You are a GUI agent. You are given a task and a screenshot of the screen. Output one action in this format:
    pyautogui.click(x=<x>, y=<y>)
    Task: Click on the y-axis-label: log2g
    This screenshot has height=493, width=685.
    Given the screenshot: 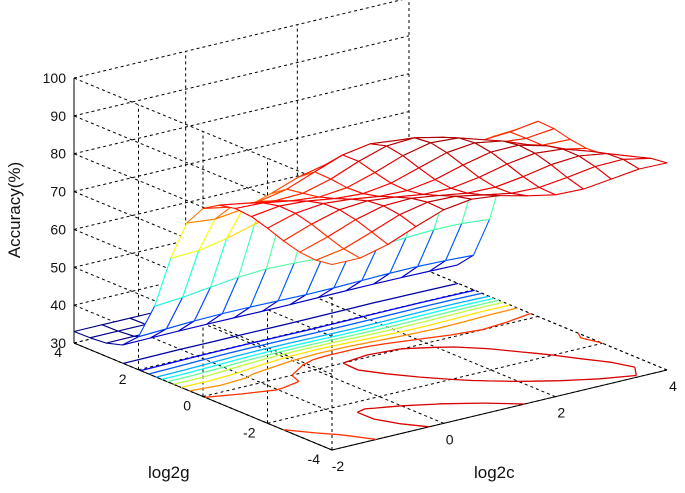 What is the action you would take?
    pyautogui.click(x=169, y=472)
    